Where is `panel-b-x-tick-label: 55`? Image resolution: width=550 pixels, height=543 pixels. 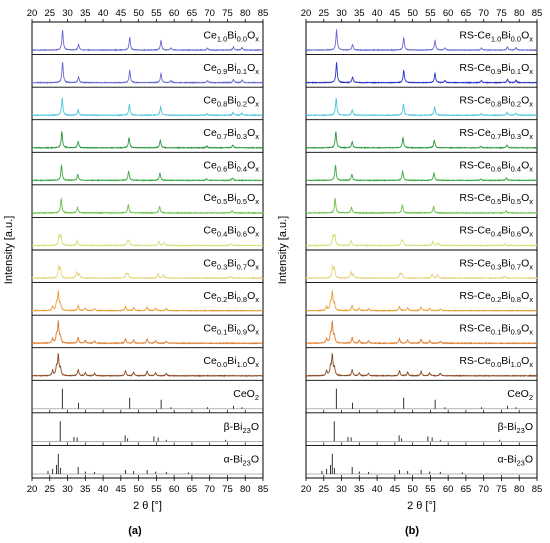 panel-b-x-tick-label: 55 is located at coordinates (430, 489).